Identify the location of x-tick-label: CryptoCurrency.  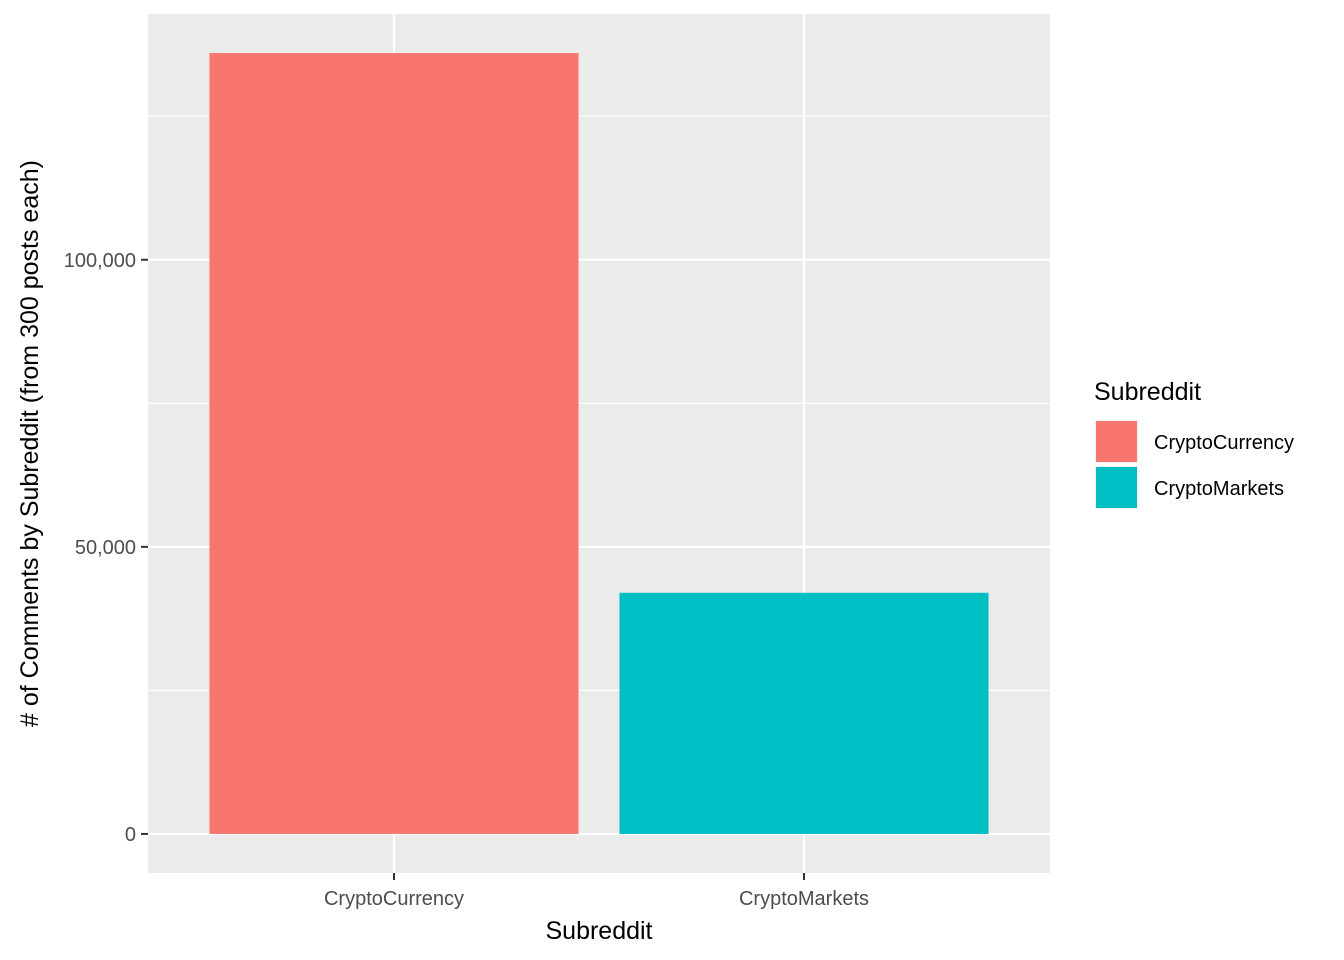
(394, 899).